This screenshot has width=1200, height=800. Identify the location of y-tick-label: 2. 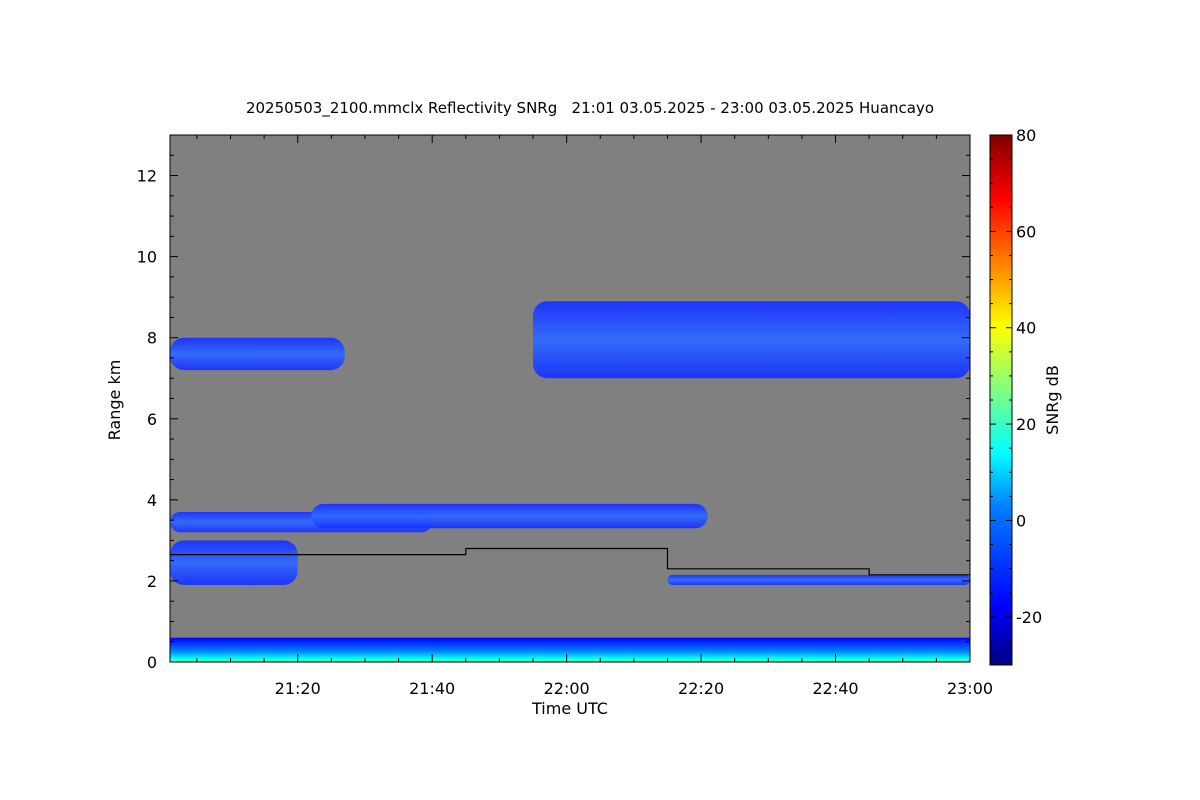
(152, 581).